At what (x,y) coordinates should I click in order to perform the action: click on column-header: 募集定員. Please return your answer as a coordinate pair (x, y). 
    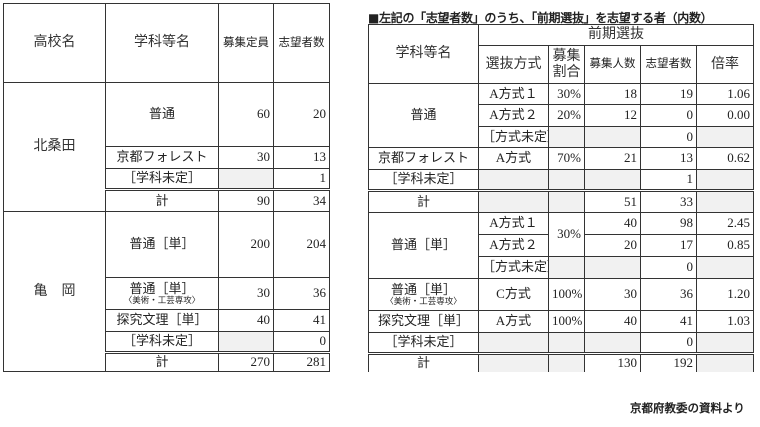
    Looking at the image, I should click on (246, 43).